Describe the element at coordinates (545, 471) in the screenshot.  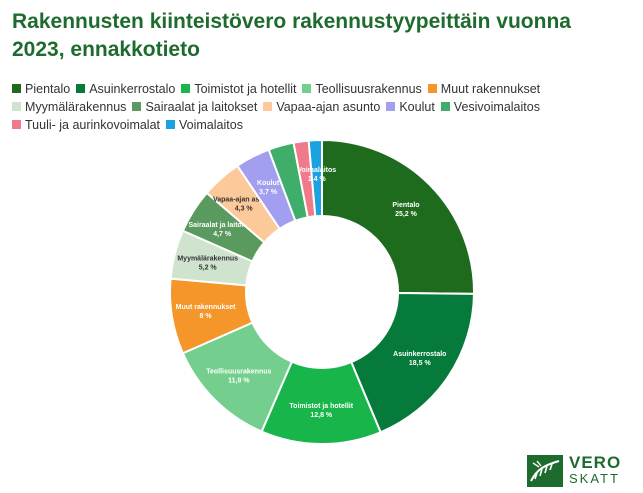
I see `vero-logo-icon` at that location.